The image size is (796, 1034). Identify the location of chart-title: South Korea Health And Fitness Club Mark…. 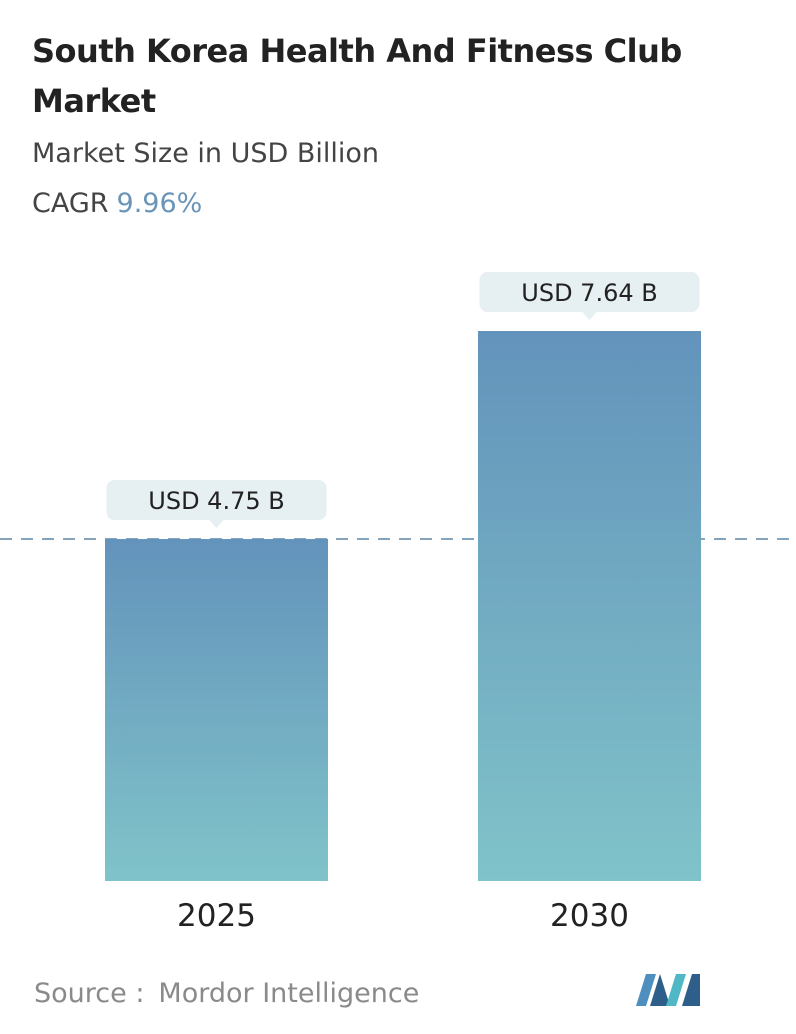
(357, 76).